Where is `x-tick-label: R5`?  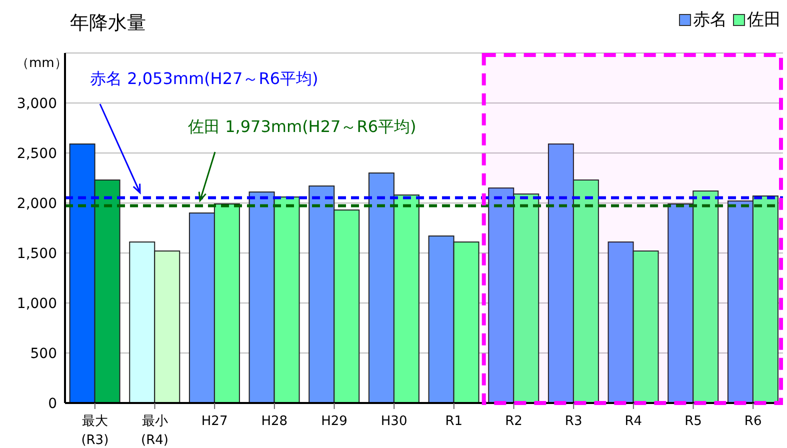
x-tick-label: R5 is located at coordinates (693, 421).